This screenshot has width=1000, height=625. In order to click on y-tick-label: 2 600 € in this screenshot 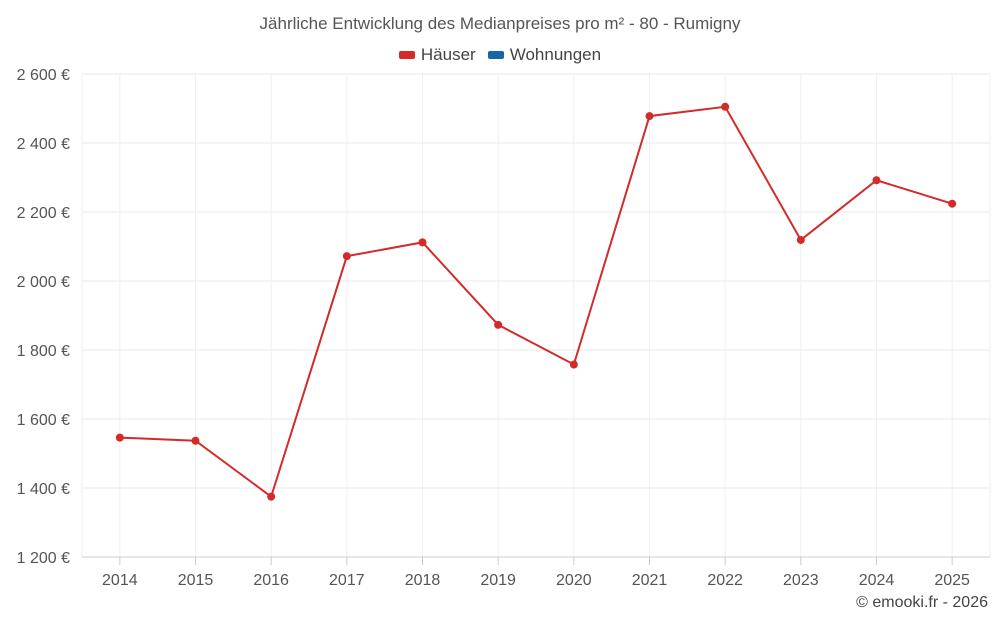, I will do `click(43, 75)`.